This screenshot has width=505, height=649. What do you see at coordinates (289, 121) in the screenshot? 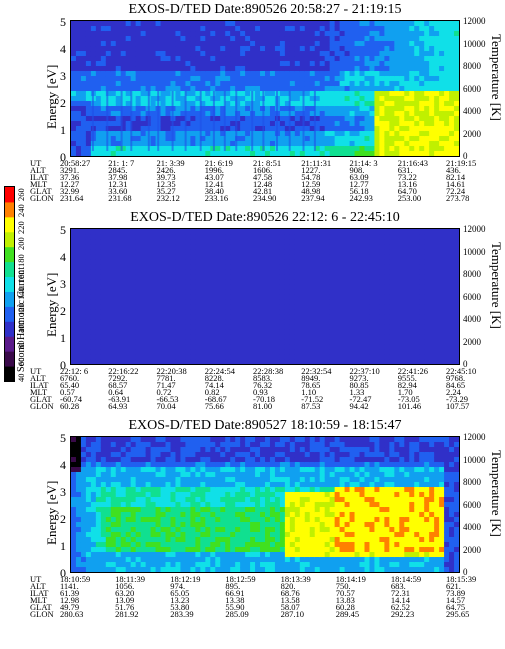
I see `spectrogram-streak` at bounding box center [289, 121].